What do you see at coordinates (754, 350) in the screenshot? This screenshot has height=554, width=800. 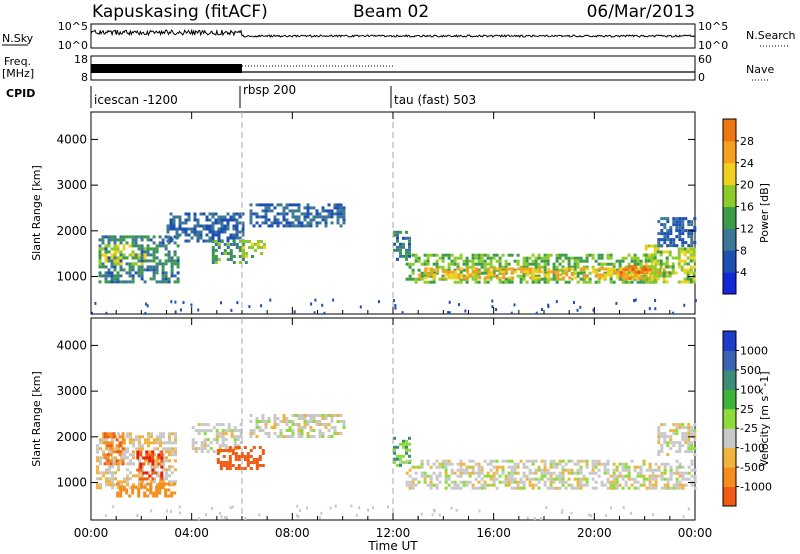 I see `velocity-colorbar-tick-label: 1000` at bounding box center [754, 350].